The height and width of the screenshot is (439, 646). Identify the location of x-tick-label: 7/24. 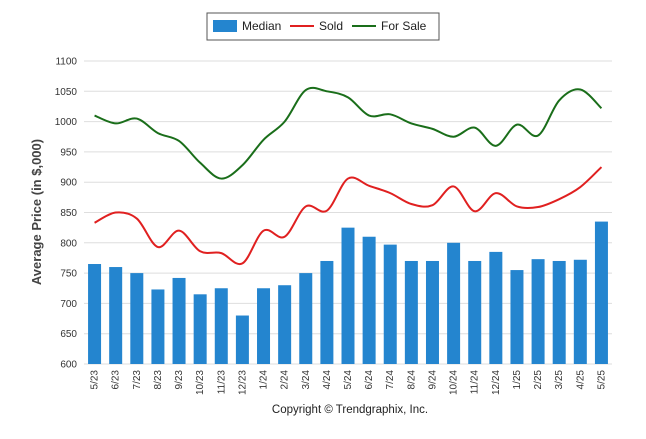
(390, 380).